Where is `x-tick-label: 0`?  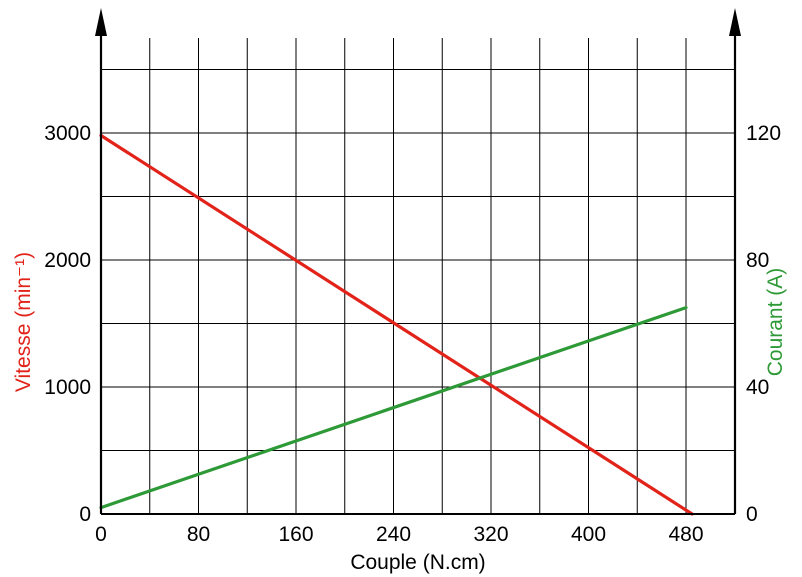 x-tick-label: 0 is located at coordinates (101, 534).